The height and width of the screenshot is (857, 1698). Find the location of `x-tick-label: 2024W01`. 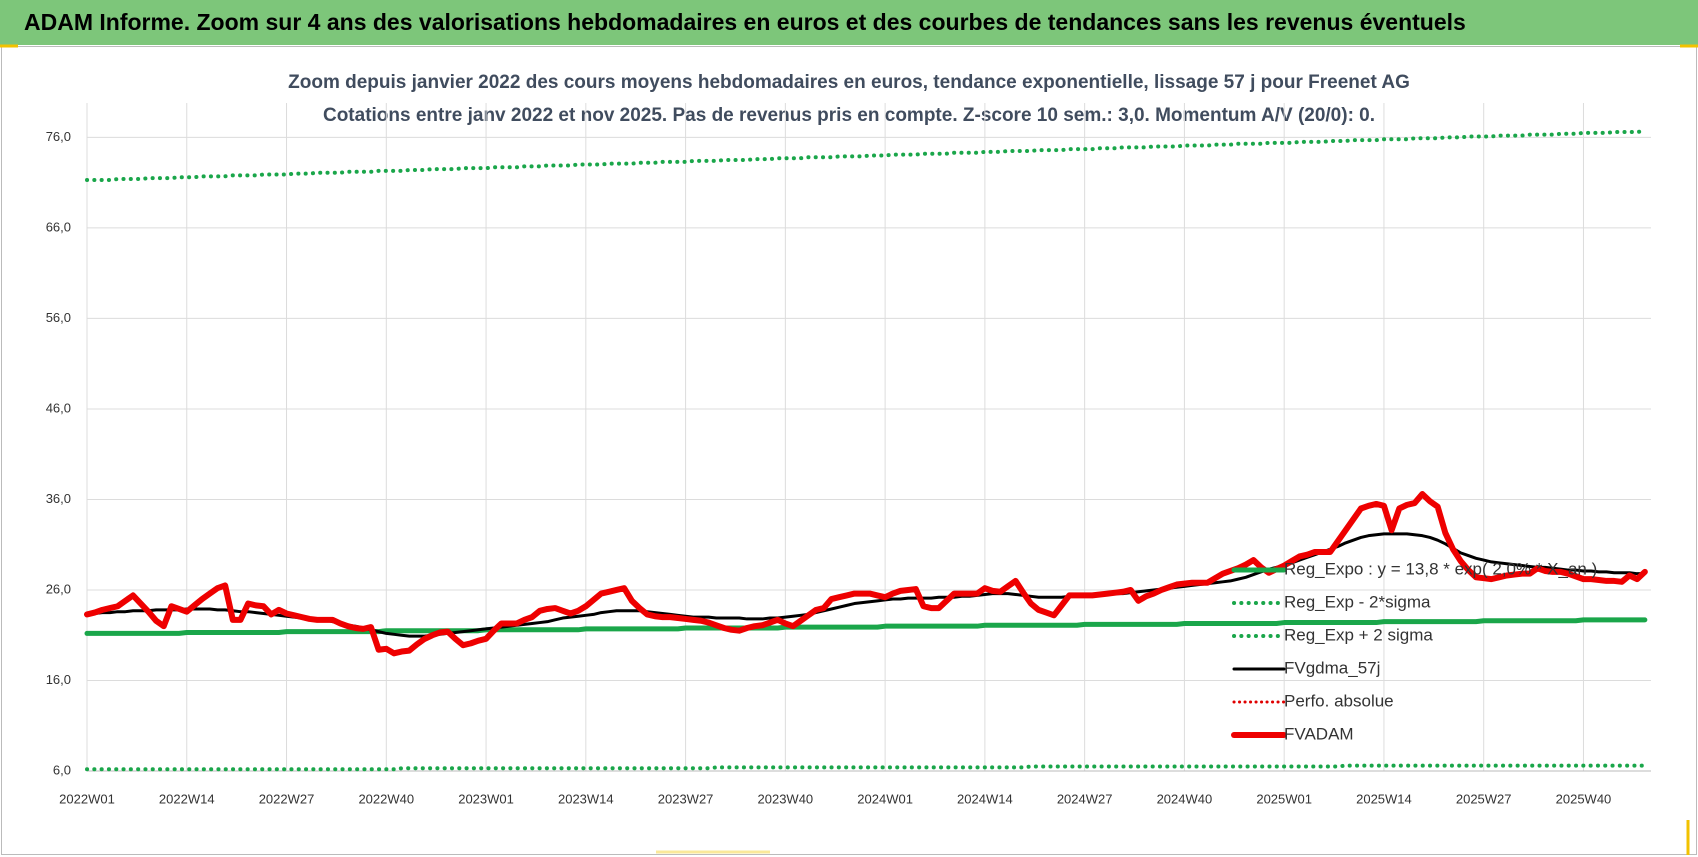

x-tick-label: 2024W01 is located at coordinates (885, 798).